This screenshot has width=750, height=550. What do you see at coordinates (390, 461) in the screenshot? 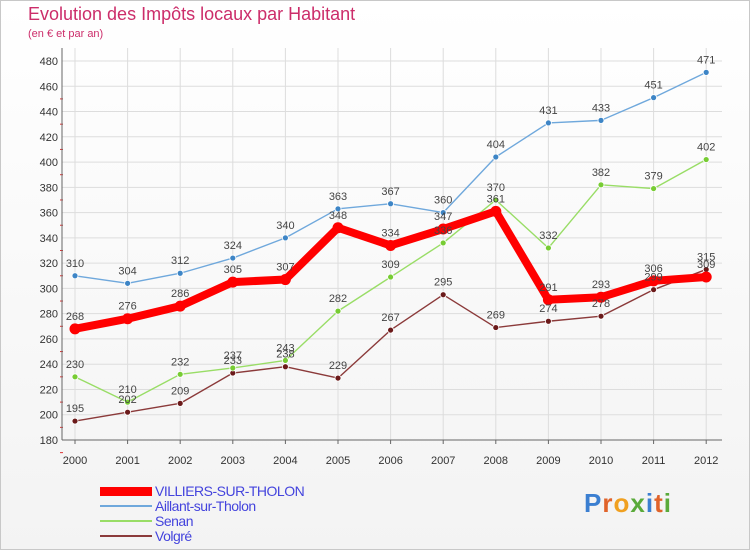
I see `x-tick-label: 2006` at bounding box center [390, 461].